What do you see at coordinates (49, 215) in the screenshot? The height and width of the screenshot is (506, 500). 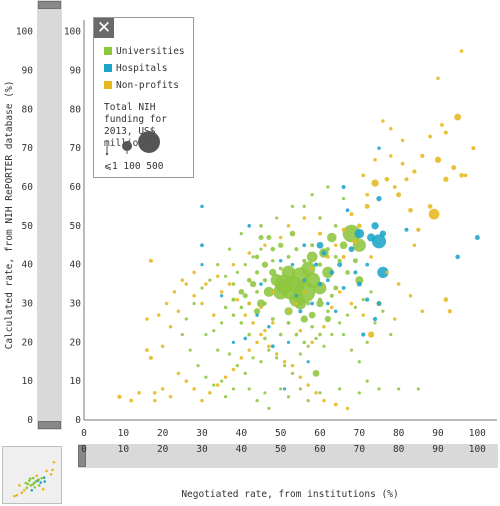 I see `vertical-range-slider-track` at bounding box center [49, 215].